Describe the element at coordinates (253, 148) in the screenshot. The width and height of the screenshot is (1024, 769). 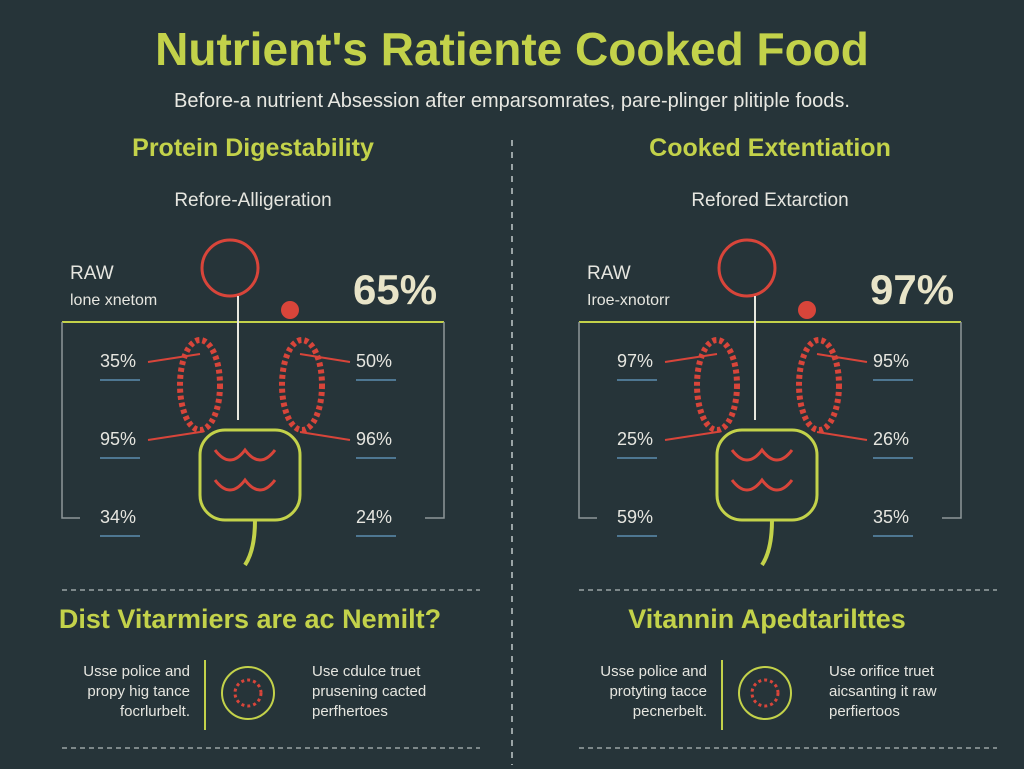
I see `panel-heading: Protein Digestability` at that location.